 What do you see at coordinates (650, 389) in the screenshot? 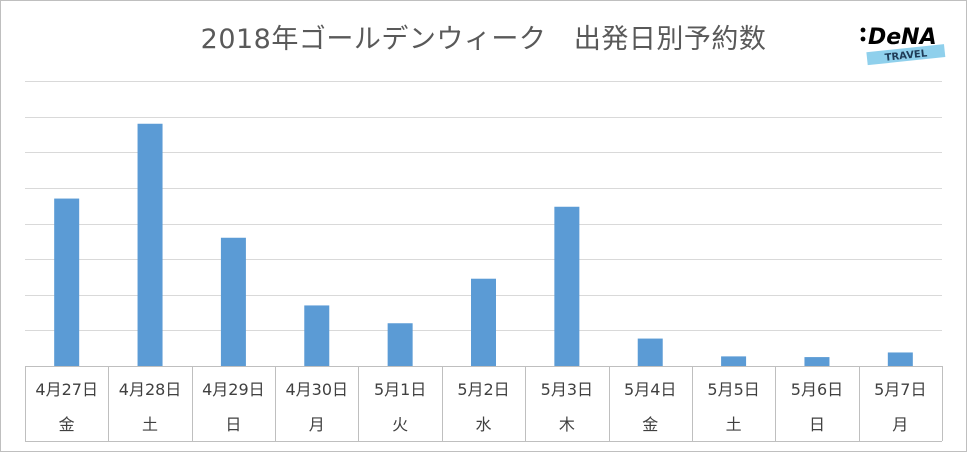
I see `x-tick-label: 5月4日` at bounding box center [650, 389].